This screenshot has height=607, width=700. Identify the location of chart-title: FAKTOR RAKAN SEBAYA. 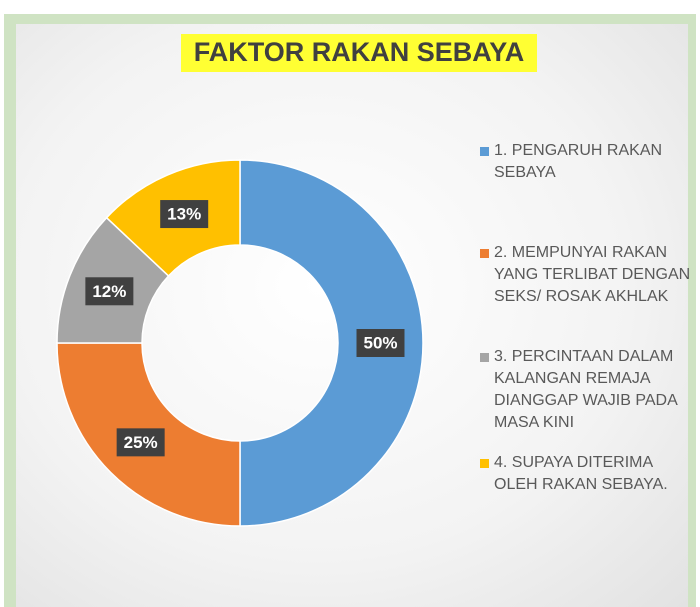
(359, 52).